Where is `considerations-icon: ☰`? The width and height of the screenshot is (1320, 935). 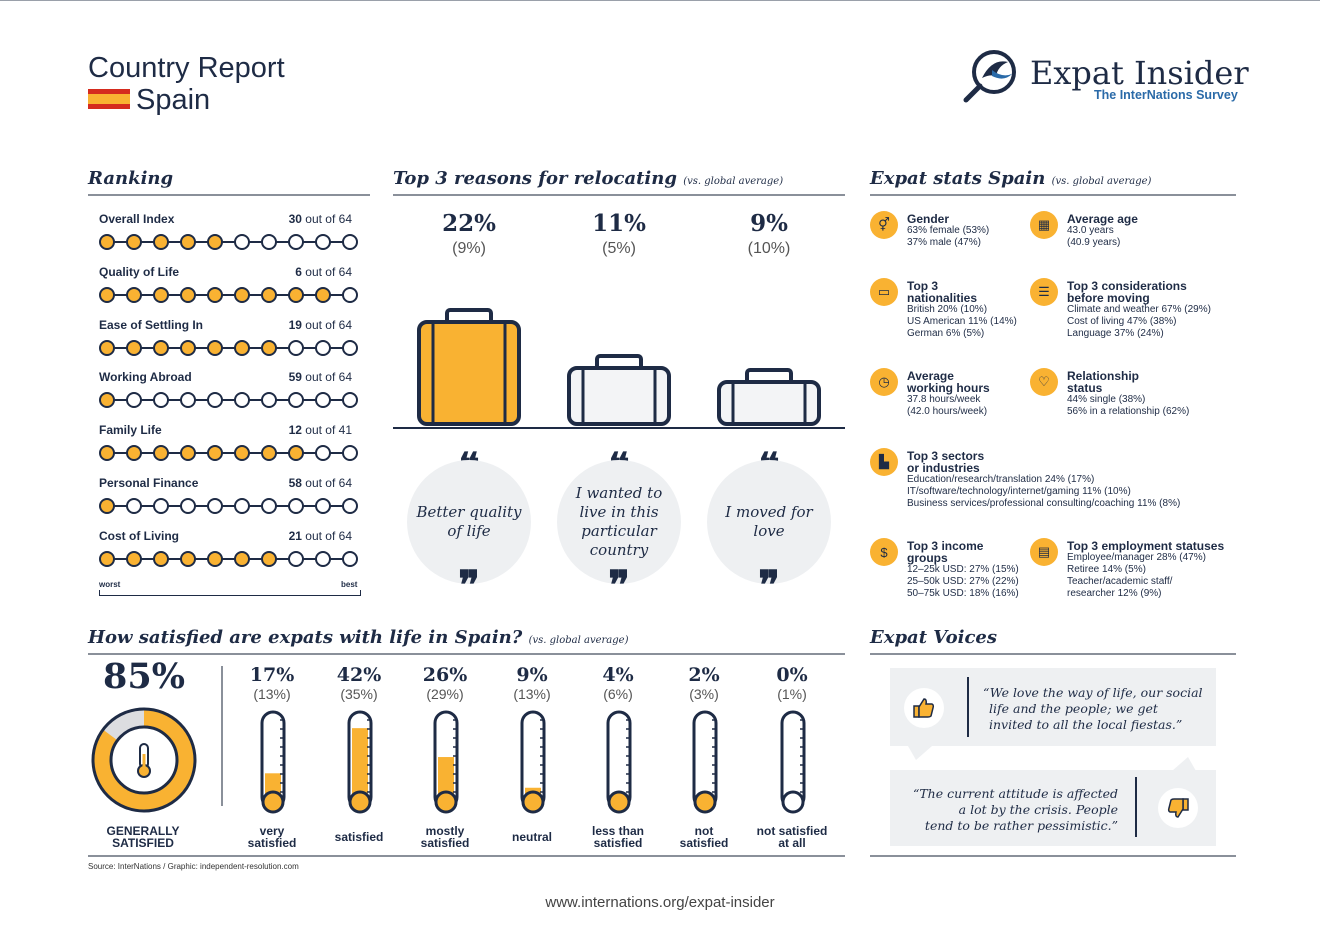 considerations-icon: ☰ is located at coordinates (1044, 292).